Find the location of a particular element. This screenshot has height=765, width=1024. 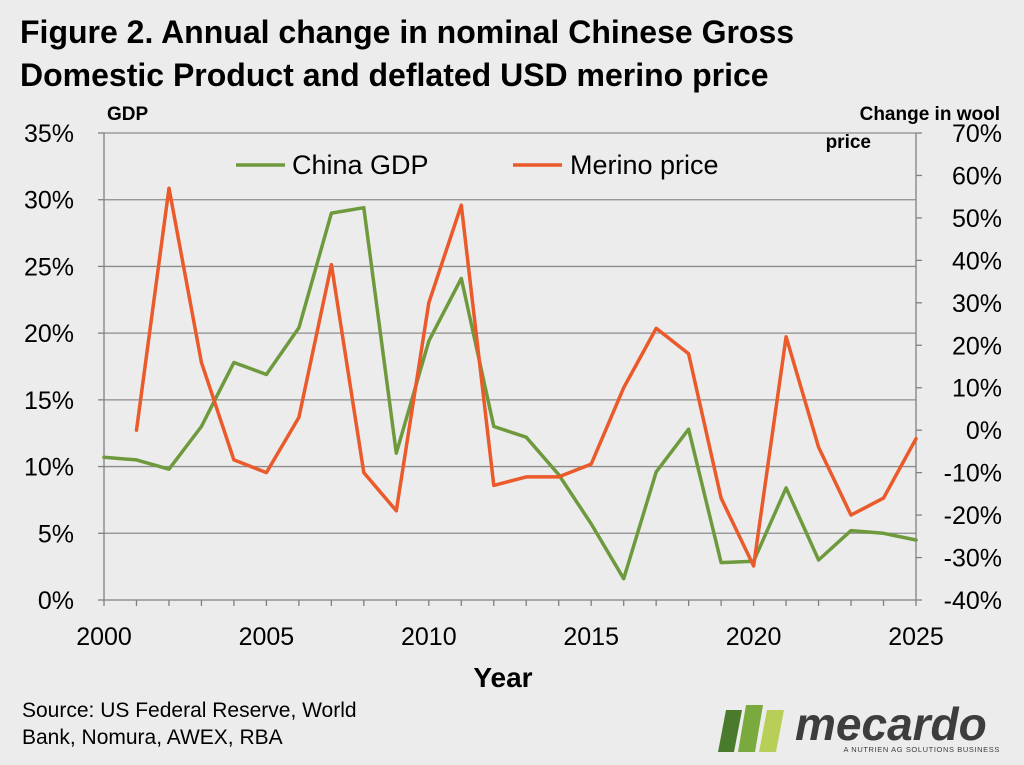

left-tick-label: 0% is located at coordinates (56, 601).